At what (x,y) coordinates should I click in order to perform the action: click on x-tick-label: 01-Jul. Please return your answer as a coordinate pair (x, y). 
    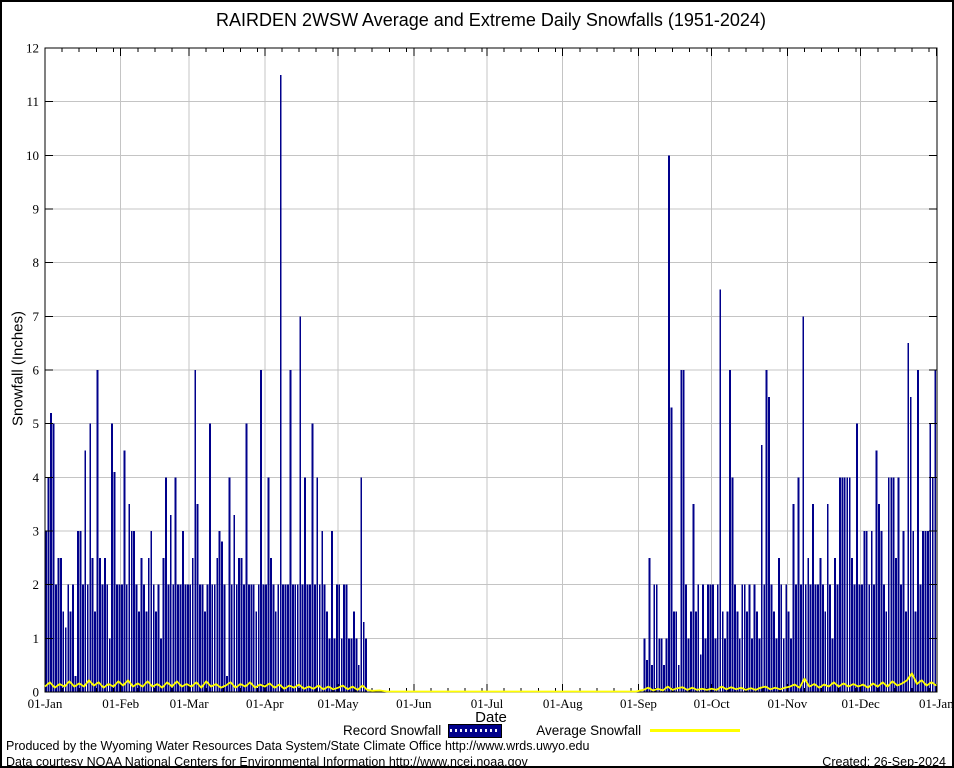
    Looking at the image, I should click on (487, 703).